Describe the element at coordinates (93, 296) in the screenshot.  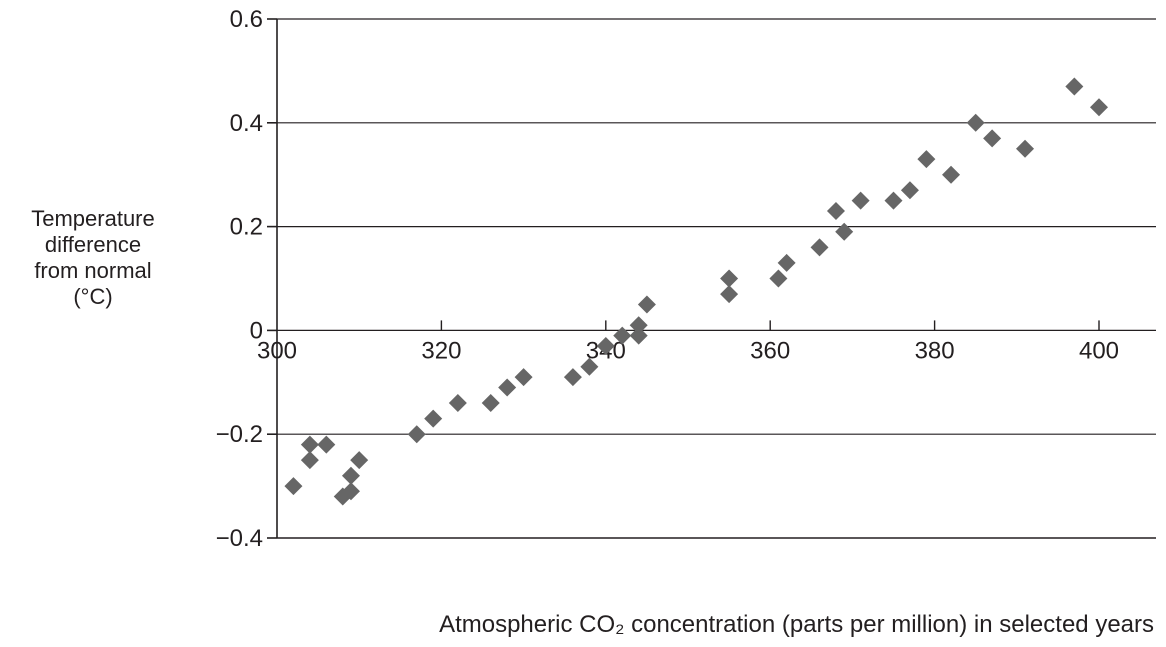
I see `y-axis-label-line: (°C)` at that location.